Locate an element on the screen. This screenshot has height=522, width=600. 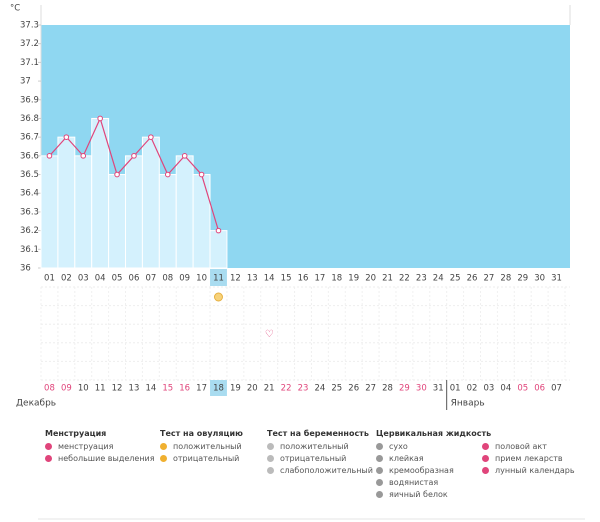
x-tick-label: 21 is located at coordinates (387, 279).